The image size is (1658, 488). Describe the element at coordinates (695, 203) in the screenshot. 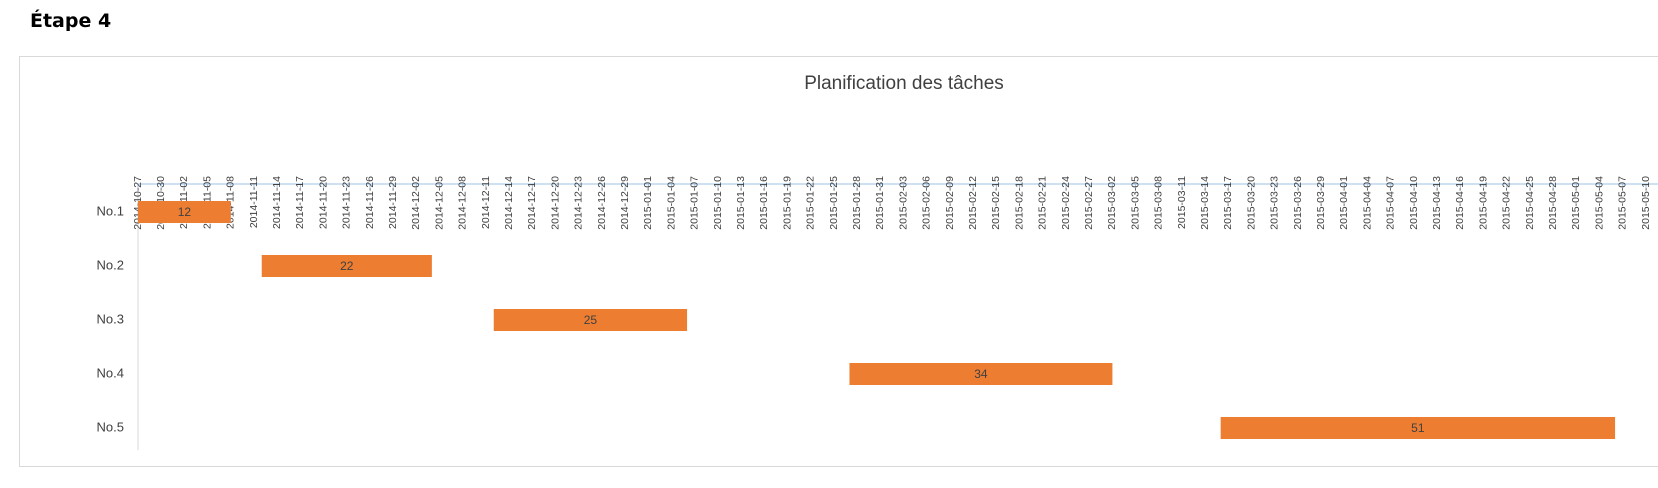

I see `x-tick-label: 2015-01-07` at that location.